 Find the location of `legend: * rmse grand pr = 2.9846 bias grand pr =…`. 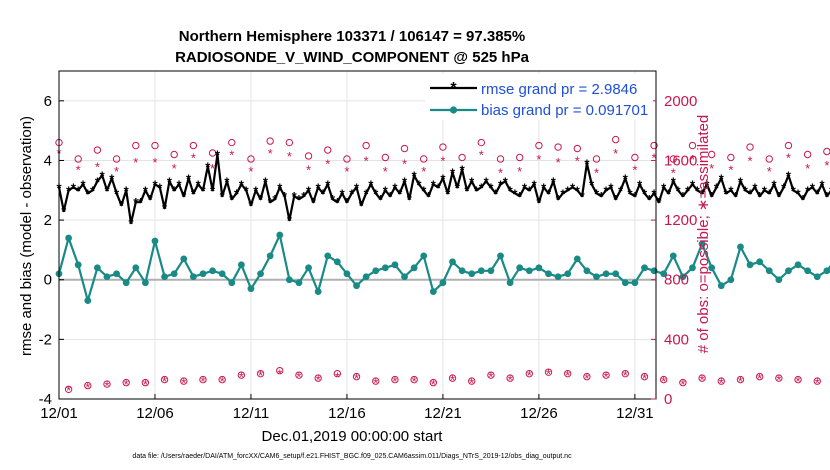

legend: * rmse grand pr = 2.9846 bias grand pr =… is located at coordinates (539, 97).